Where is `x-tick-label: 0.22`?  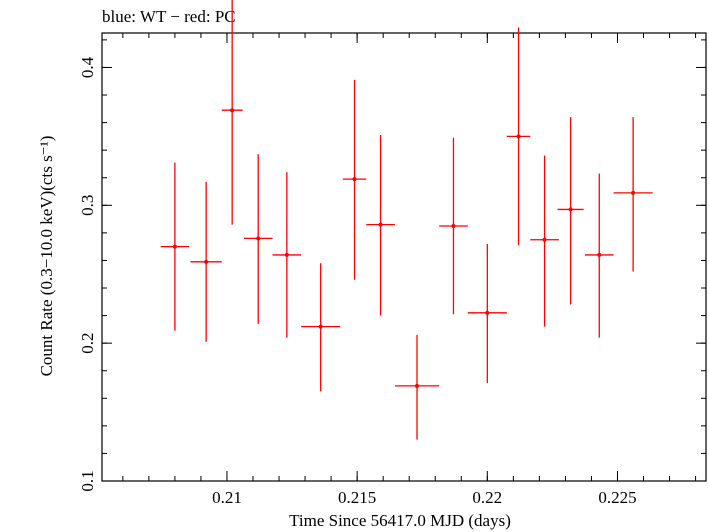 x-tick-label: 0.22 is located at coordinates (487, 497).